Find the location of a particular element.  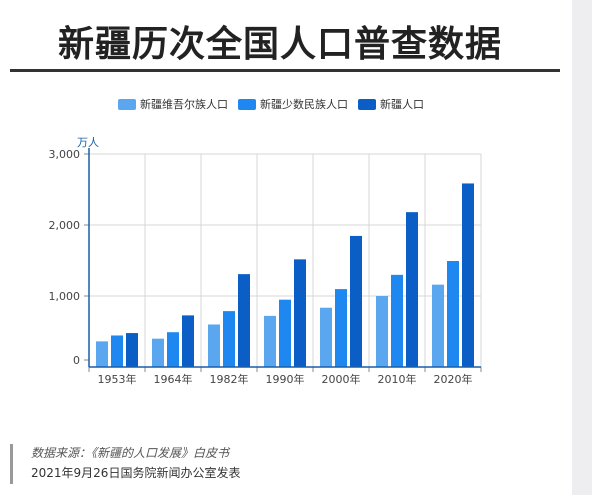

x-tick-label: 1953年 is located at coordinates (117, 379).